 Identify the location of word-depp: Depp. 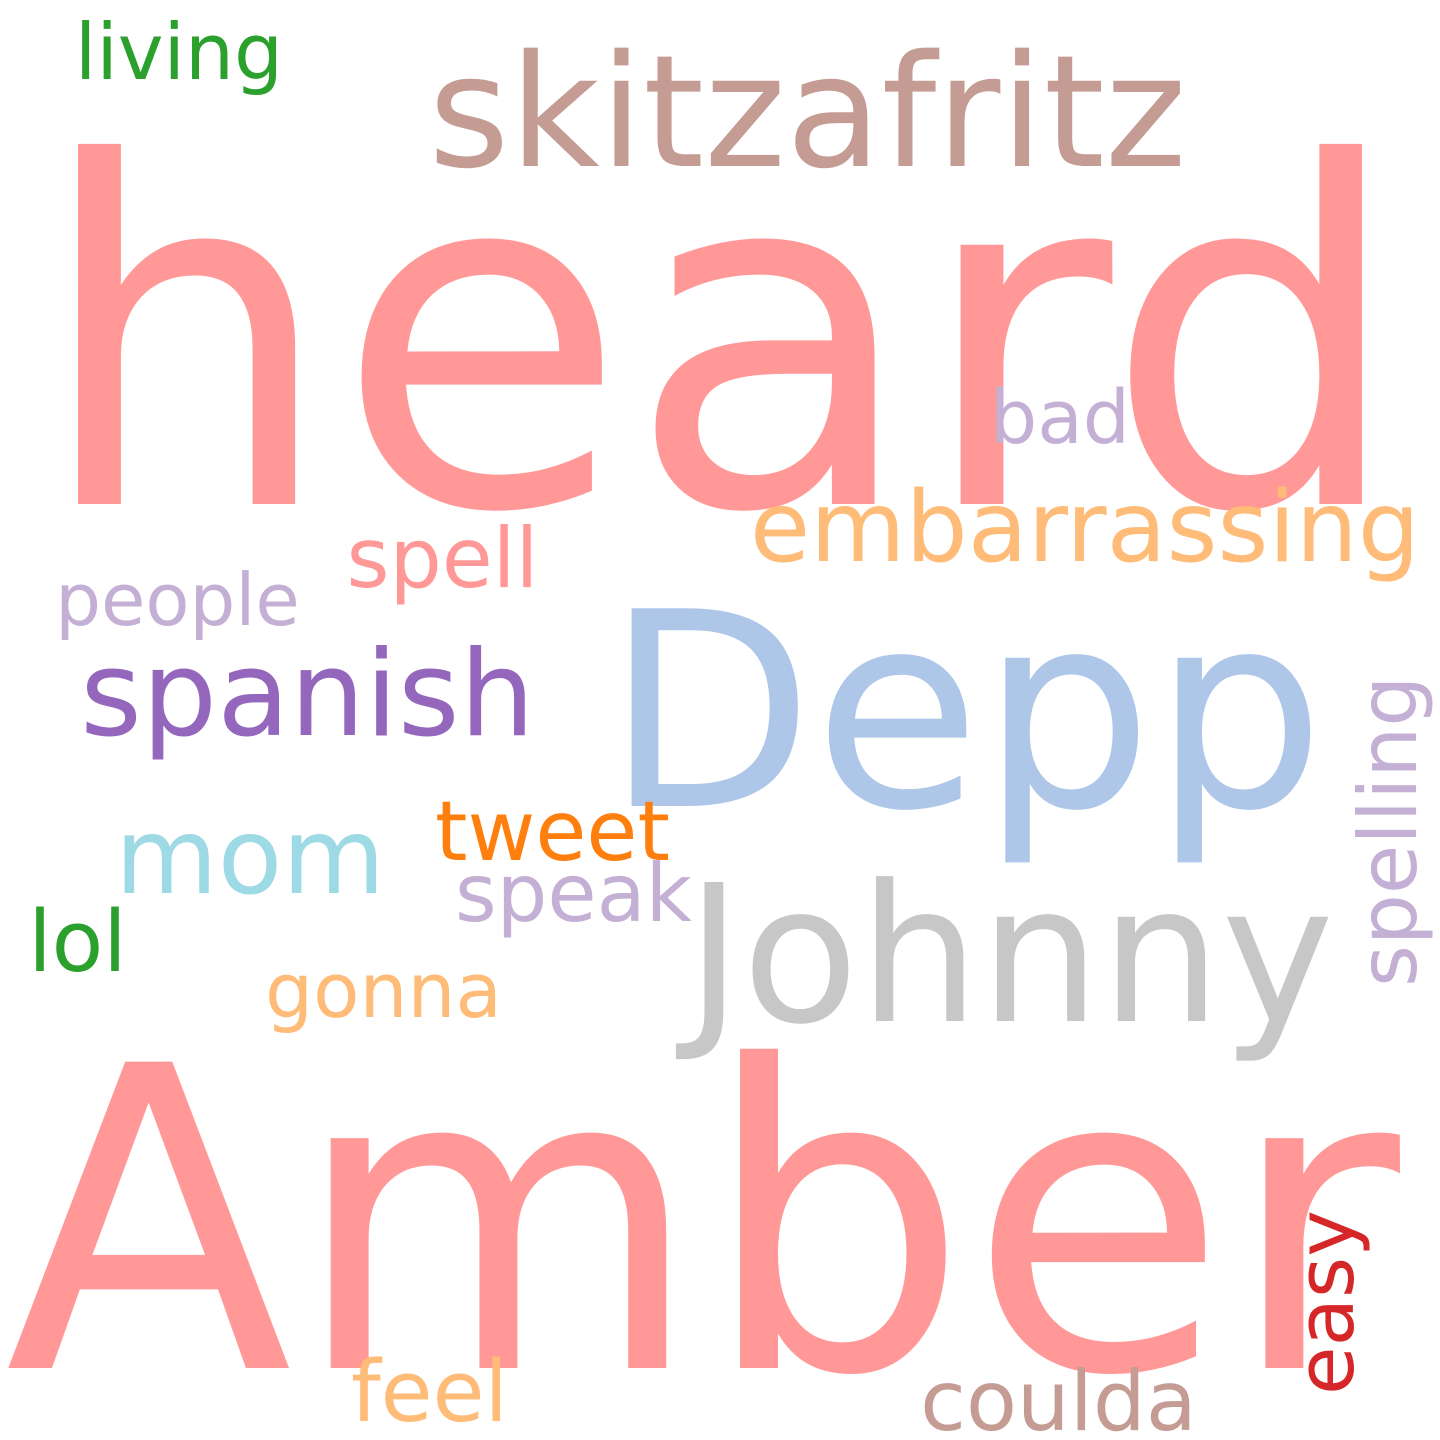
(965, 711).